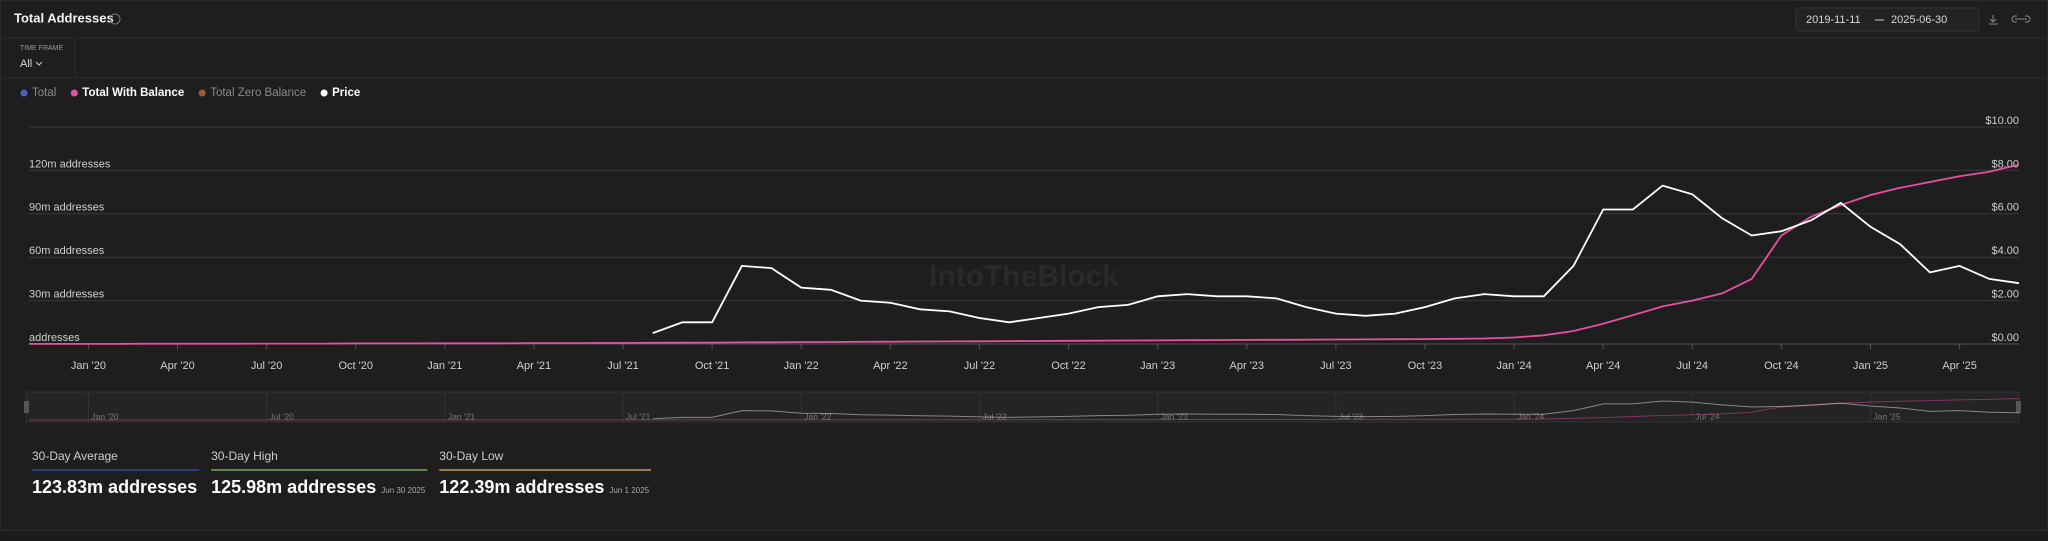  I want to click on legend-label: Total, so click(44, 93).